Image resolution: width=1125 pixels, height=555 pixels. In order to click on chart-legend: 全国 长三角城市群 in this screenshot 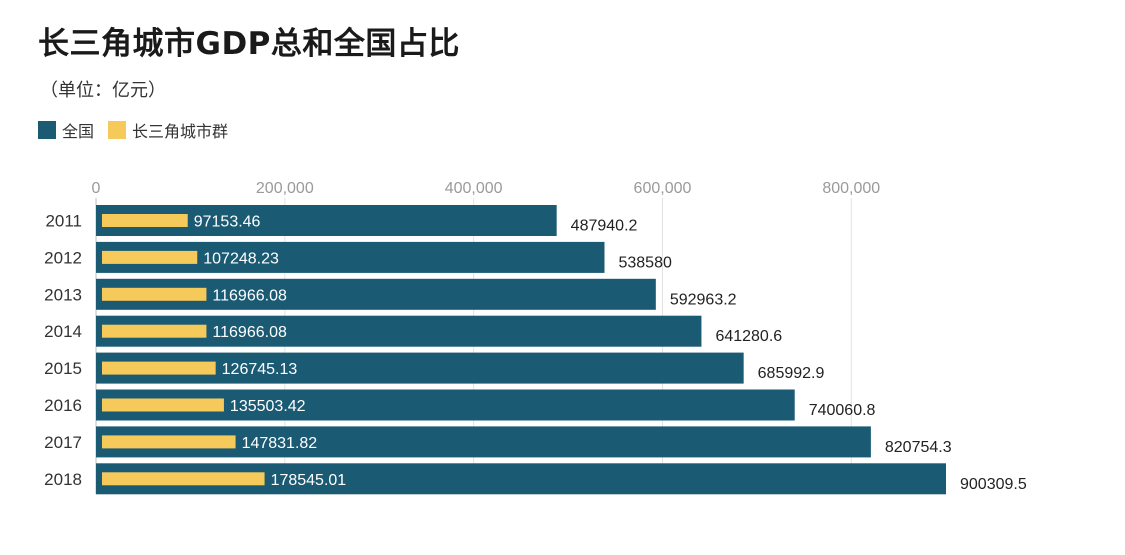, I will do `click(140, 130)`.